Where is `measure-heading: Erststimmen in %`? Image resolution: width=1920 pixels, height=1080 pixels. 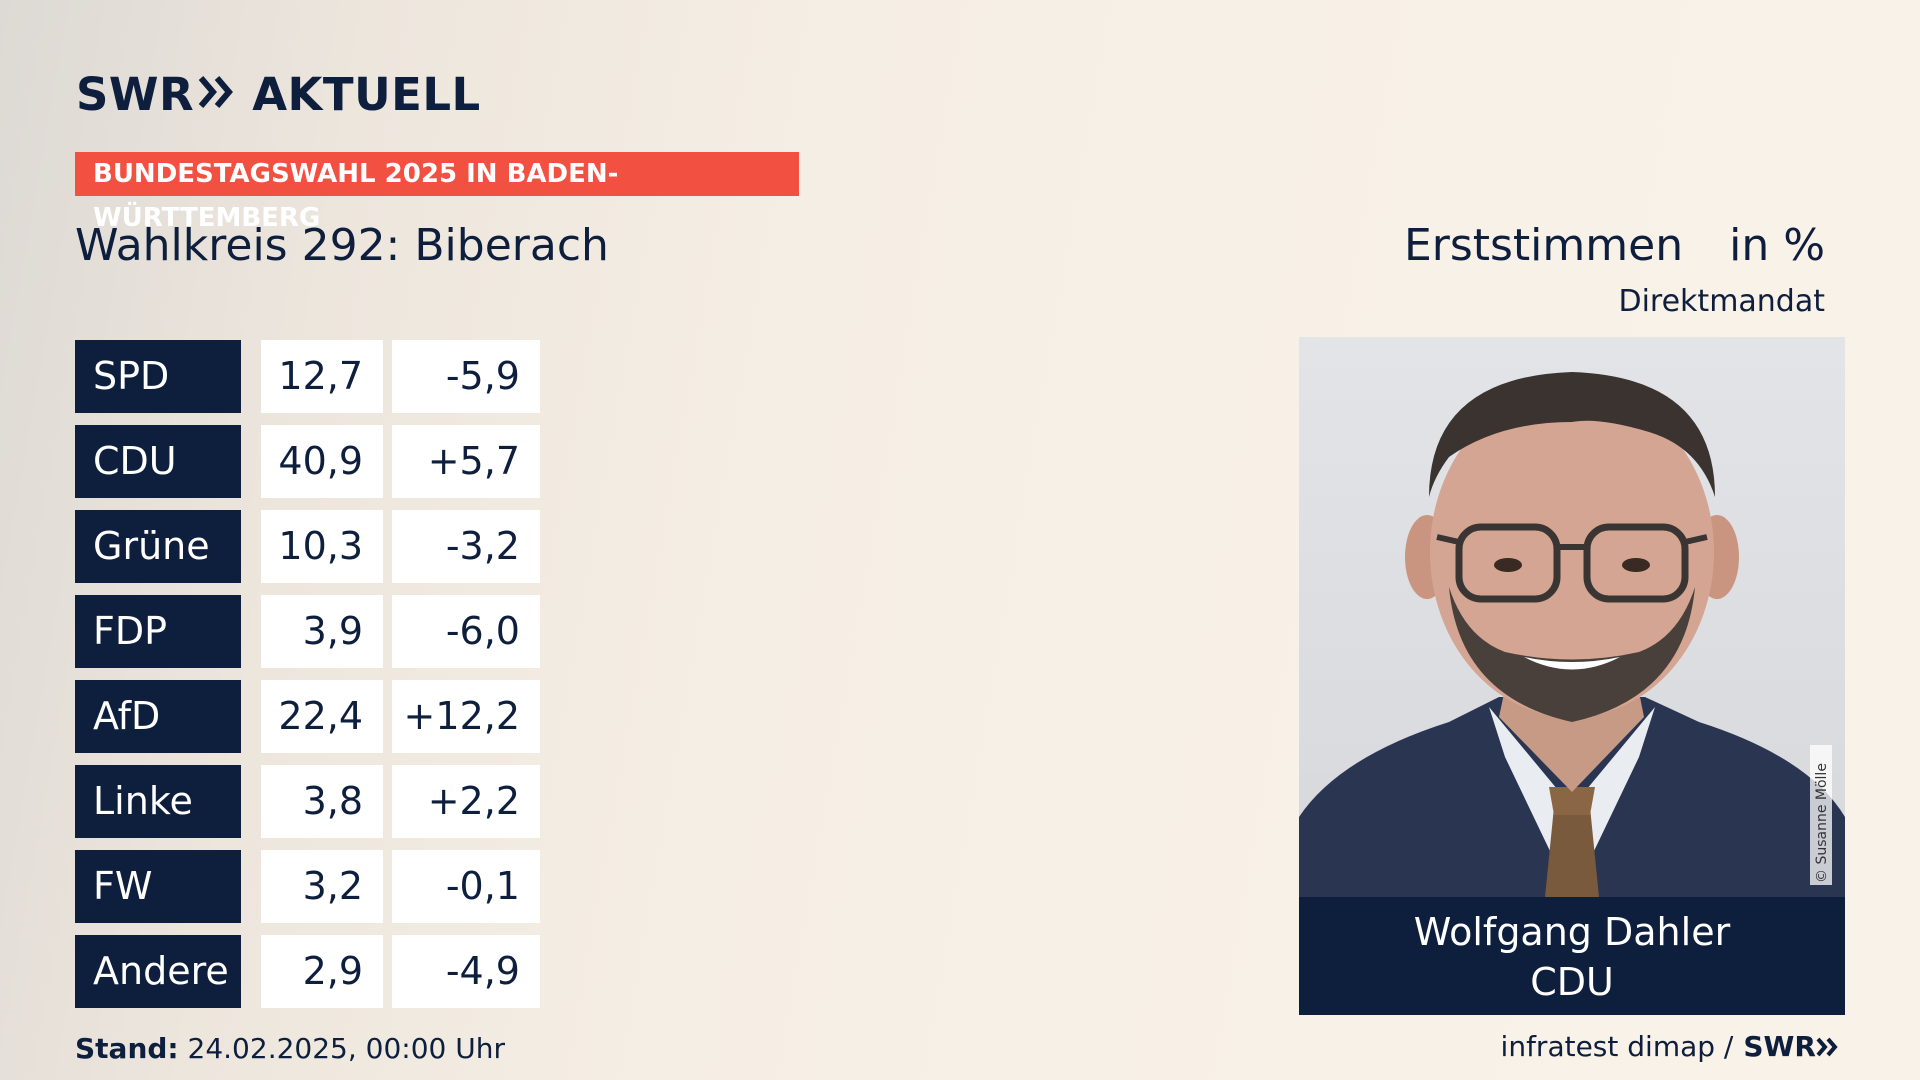
measure-heading: Erststimmen in % is located at coordinates (1614, 245).